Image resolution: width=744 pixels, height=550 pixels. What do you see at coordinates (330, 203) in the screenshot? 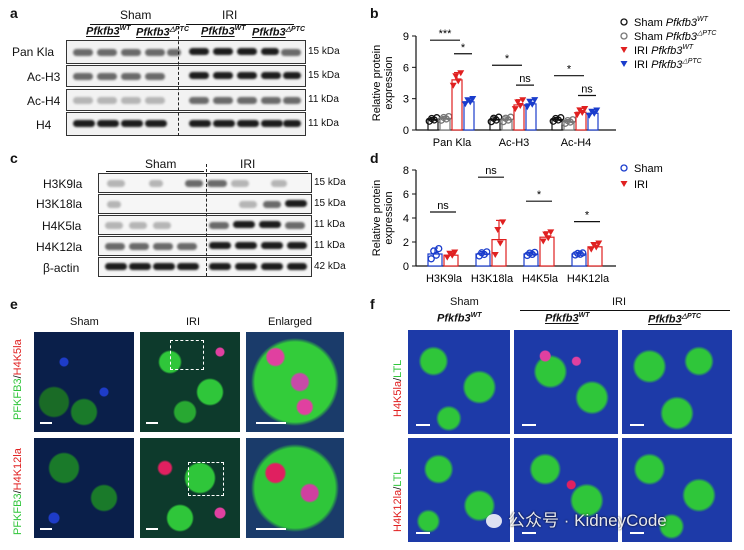
I see `blot-c-kda: 15 kDa` at bounding box center [330, 203].